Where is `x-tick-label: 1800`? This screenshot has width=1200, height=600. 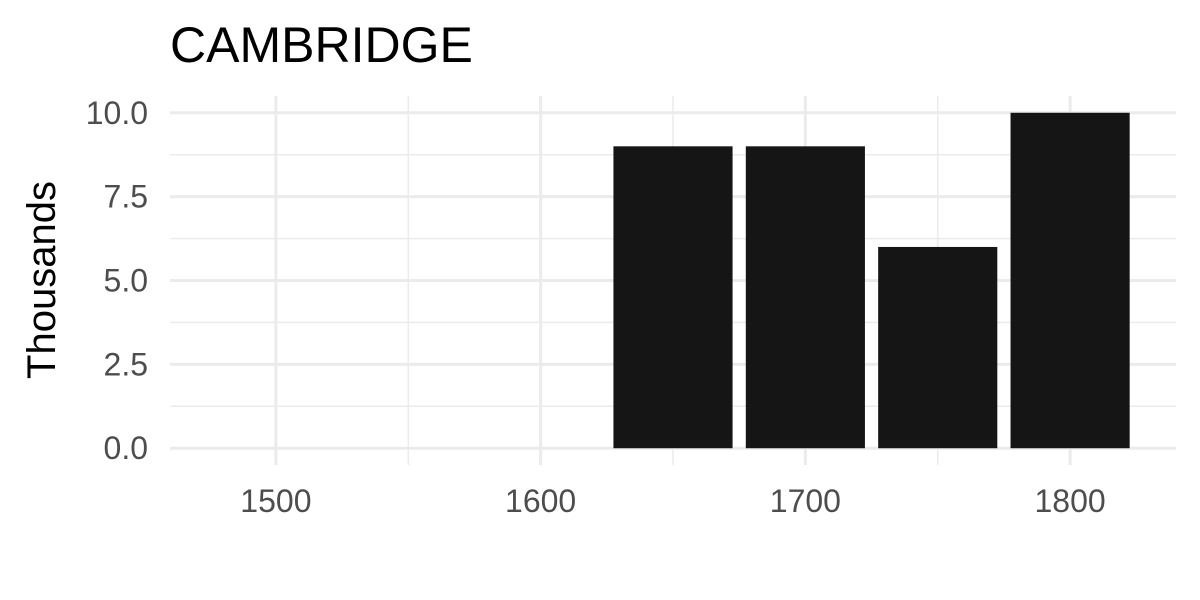
x-tick-label: 1800 is located at coordinates (1070, 501).